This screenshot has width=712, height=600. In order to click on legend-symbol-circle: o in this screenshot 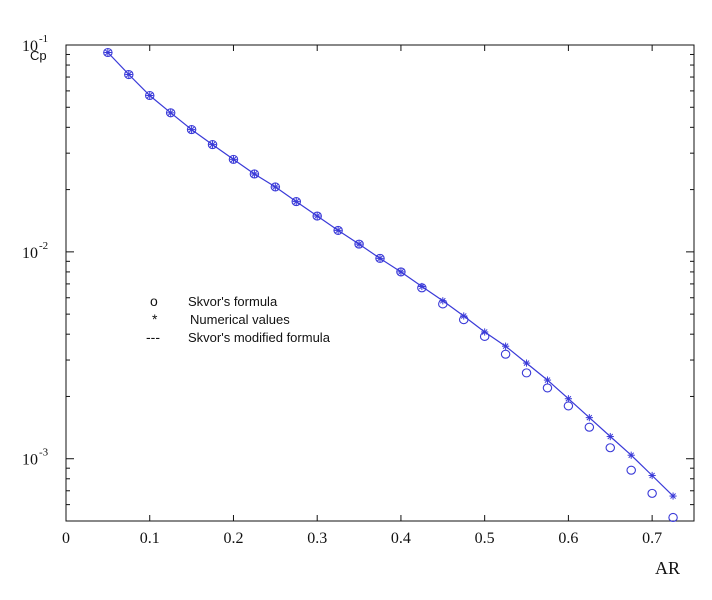, I will do `click(154, 301)`.